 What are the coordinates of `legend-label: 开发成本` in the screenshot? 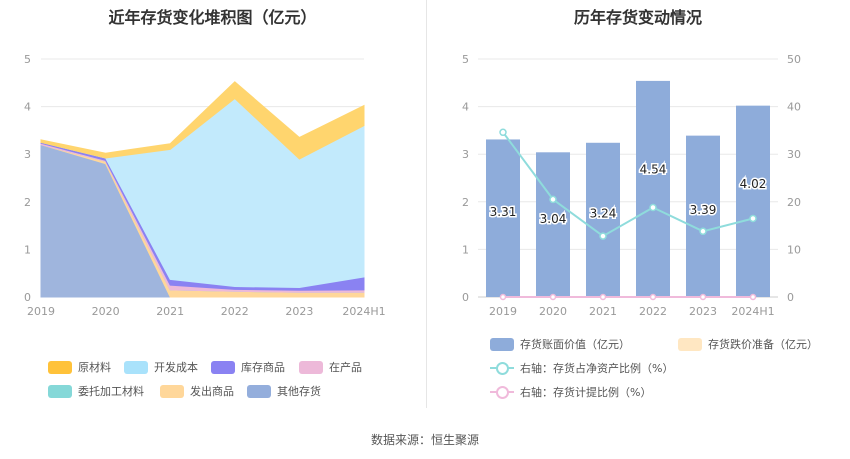 It's located at (176, 367).